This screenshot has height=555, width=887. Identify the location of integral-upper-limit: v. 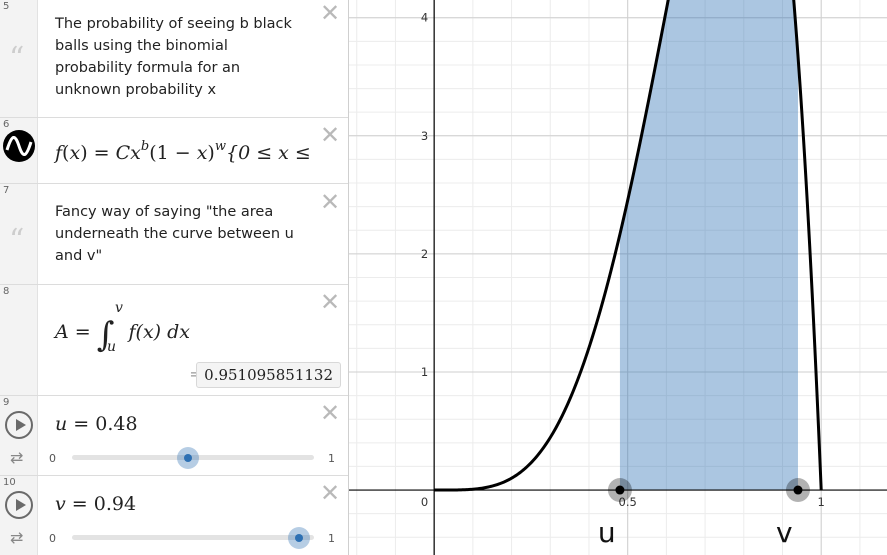
(119, 308).